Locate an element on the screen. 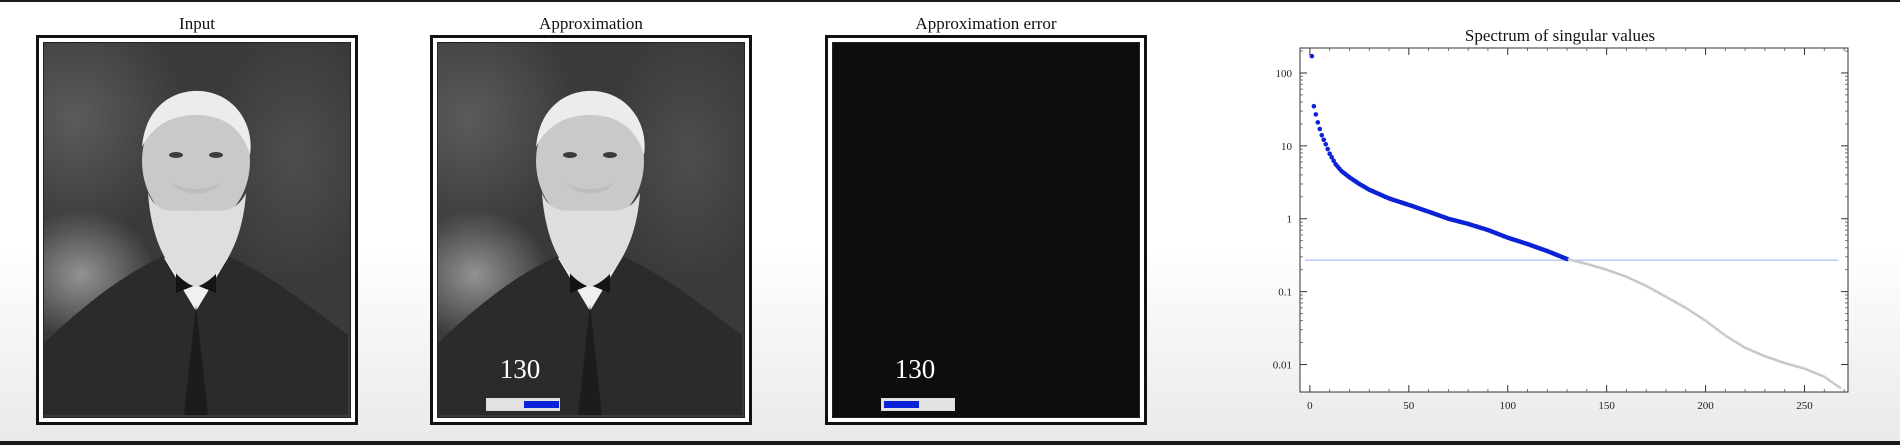 This screenshot has height=445, width=1900. x-tick-label: 150 is located at coordinates (1606, 406).